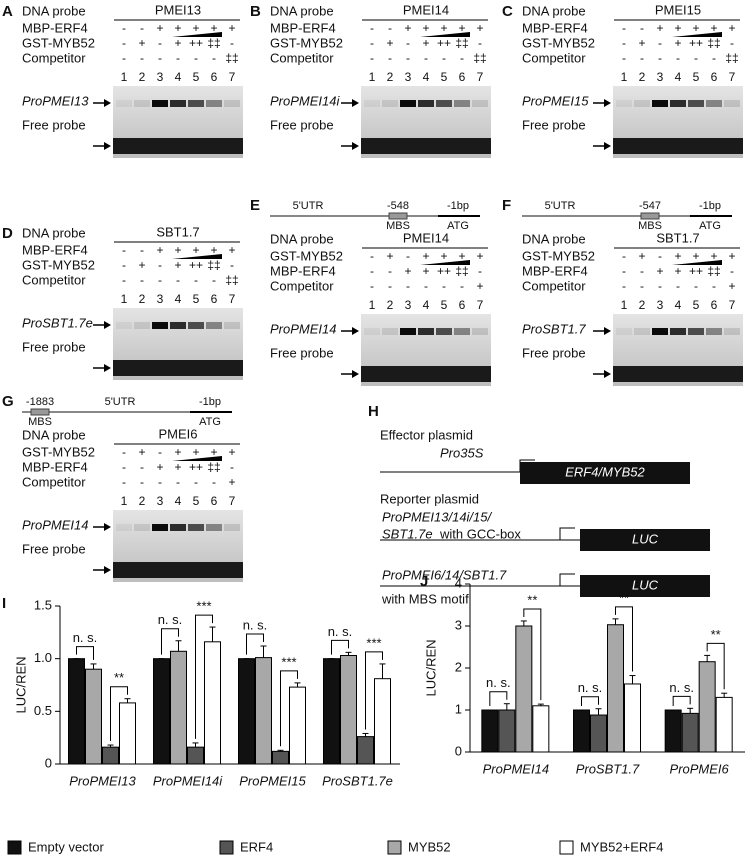  What do you see at coordinates (54, 346) in the screenshot?
I see `free-probe-label: Free probe` at bounding box center [54, 346].